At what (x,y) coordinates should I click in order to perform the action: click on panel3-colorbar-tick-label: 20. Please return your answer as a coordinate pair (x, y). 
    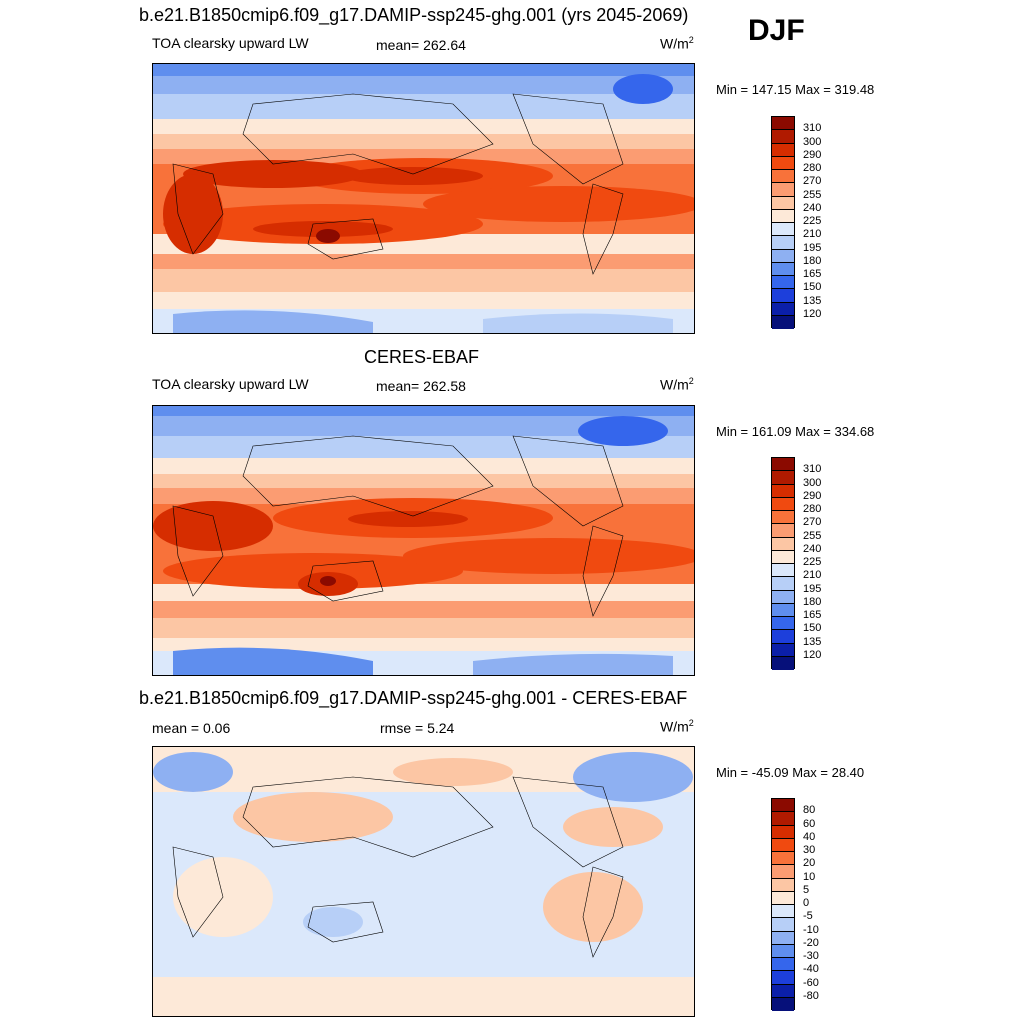
    Looking at the image, I should click on (809, 863).